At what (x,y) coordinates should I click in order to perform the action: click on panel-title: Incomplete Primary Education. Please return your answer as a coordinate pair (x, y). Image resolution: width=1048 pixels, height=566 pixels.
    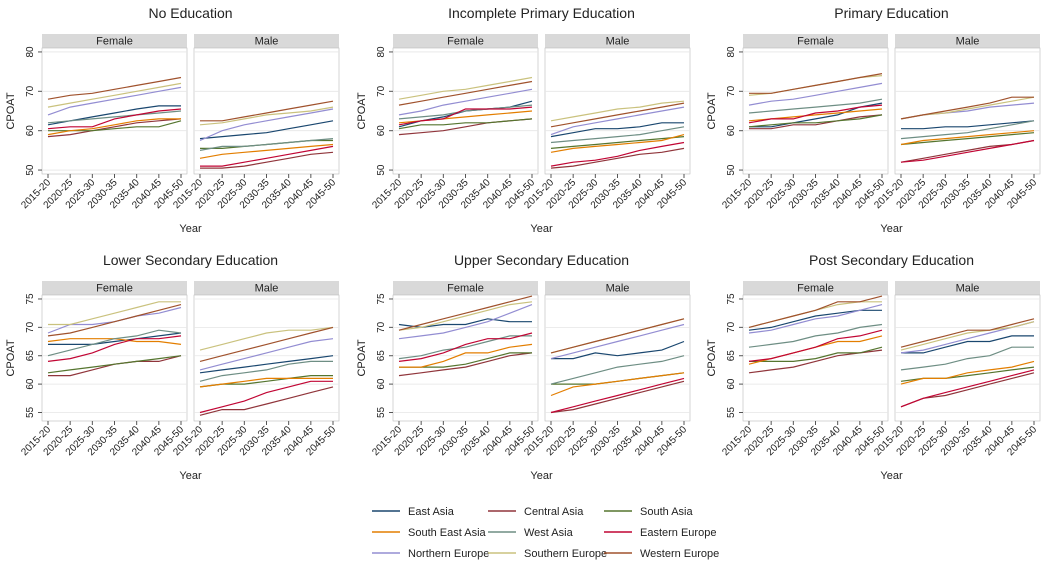
    Looking at the image, I should click on (541, 13).